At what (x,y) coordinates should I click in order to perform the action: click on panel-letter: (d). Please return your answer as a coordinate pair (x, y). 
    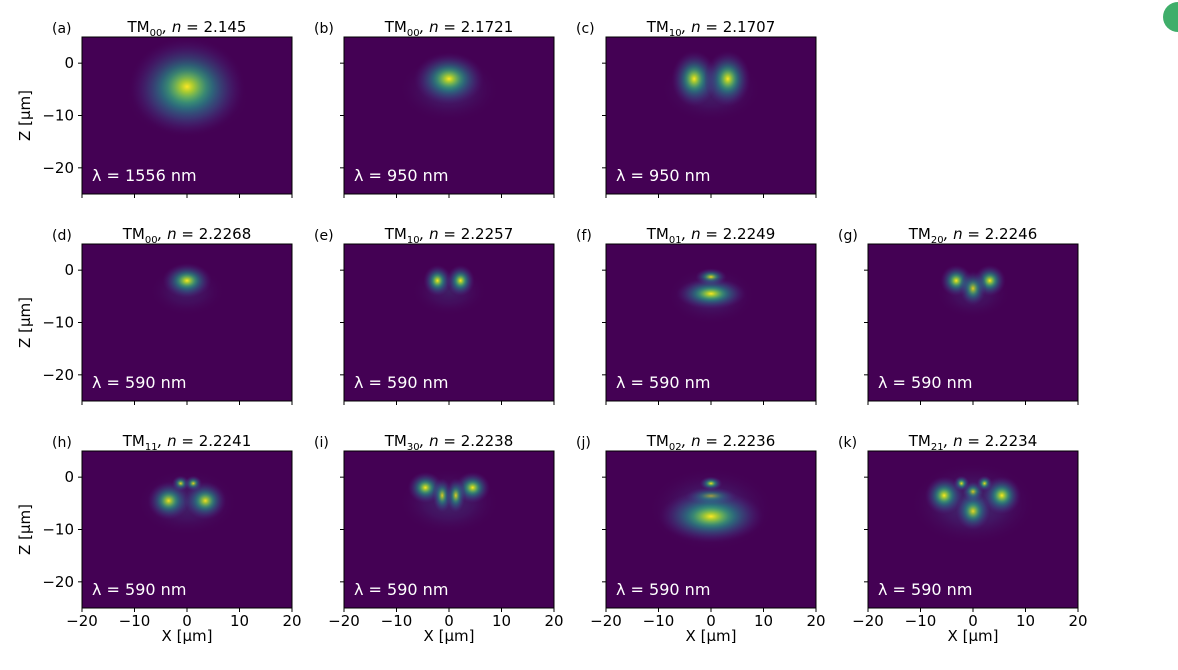
    Looking at the image, I should click on (62, 236).